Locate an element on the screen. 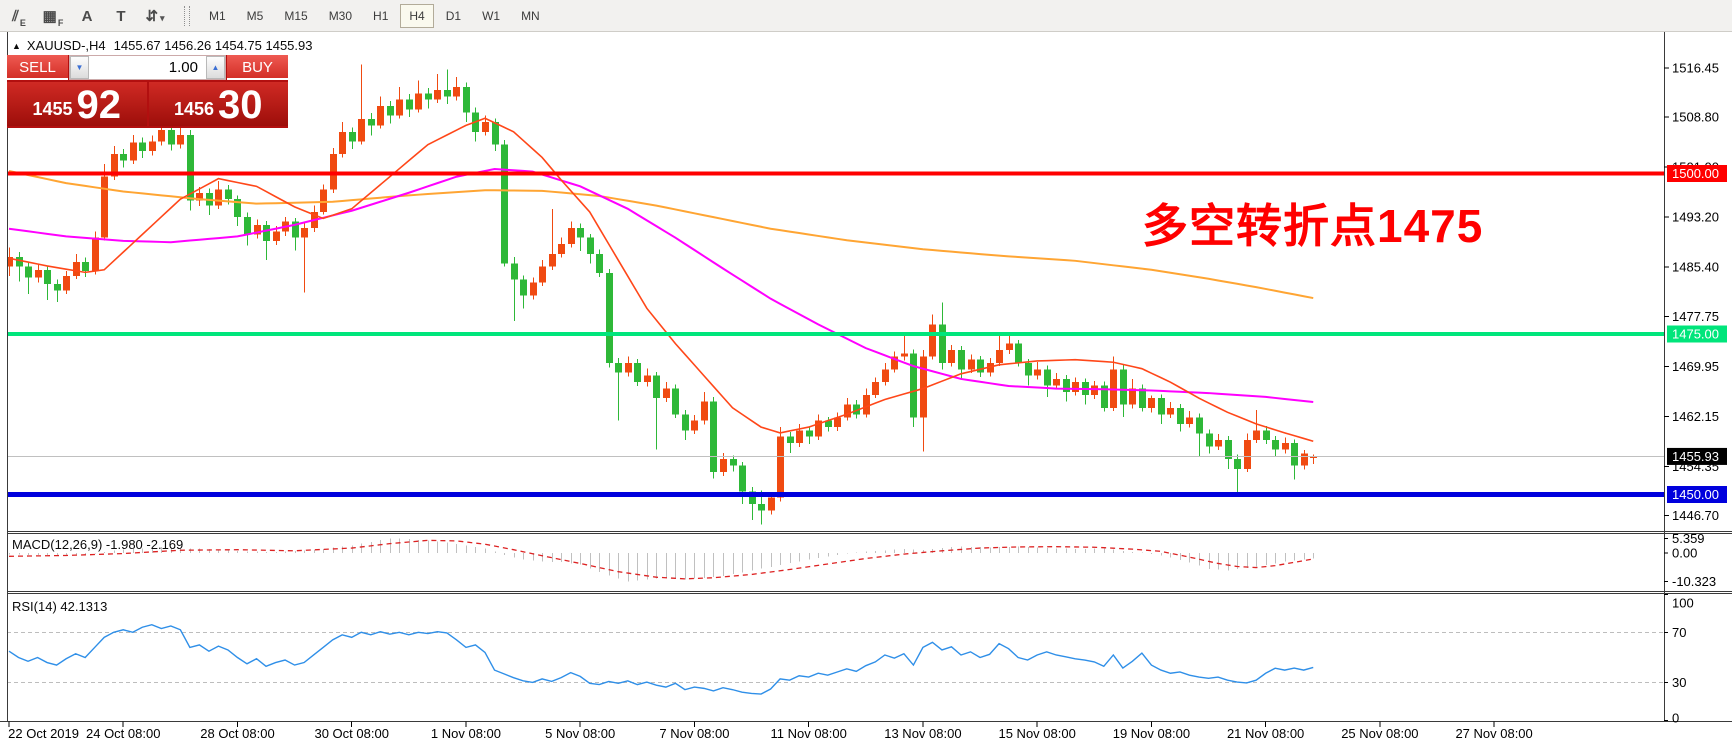 This screenshot has height=748, width=1732. bid-price-button: 1455 92 is located at coordinates (77, 104).